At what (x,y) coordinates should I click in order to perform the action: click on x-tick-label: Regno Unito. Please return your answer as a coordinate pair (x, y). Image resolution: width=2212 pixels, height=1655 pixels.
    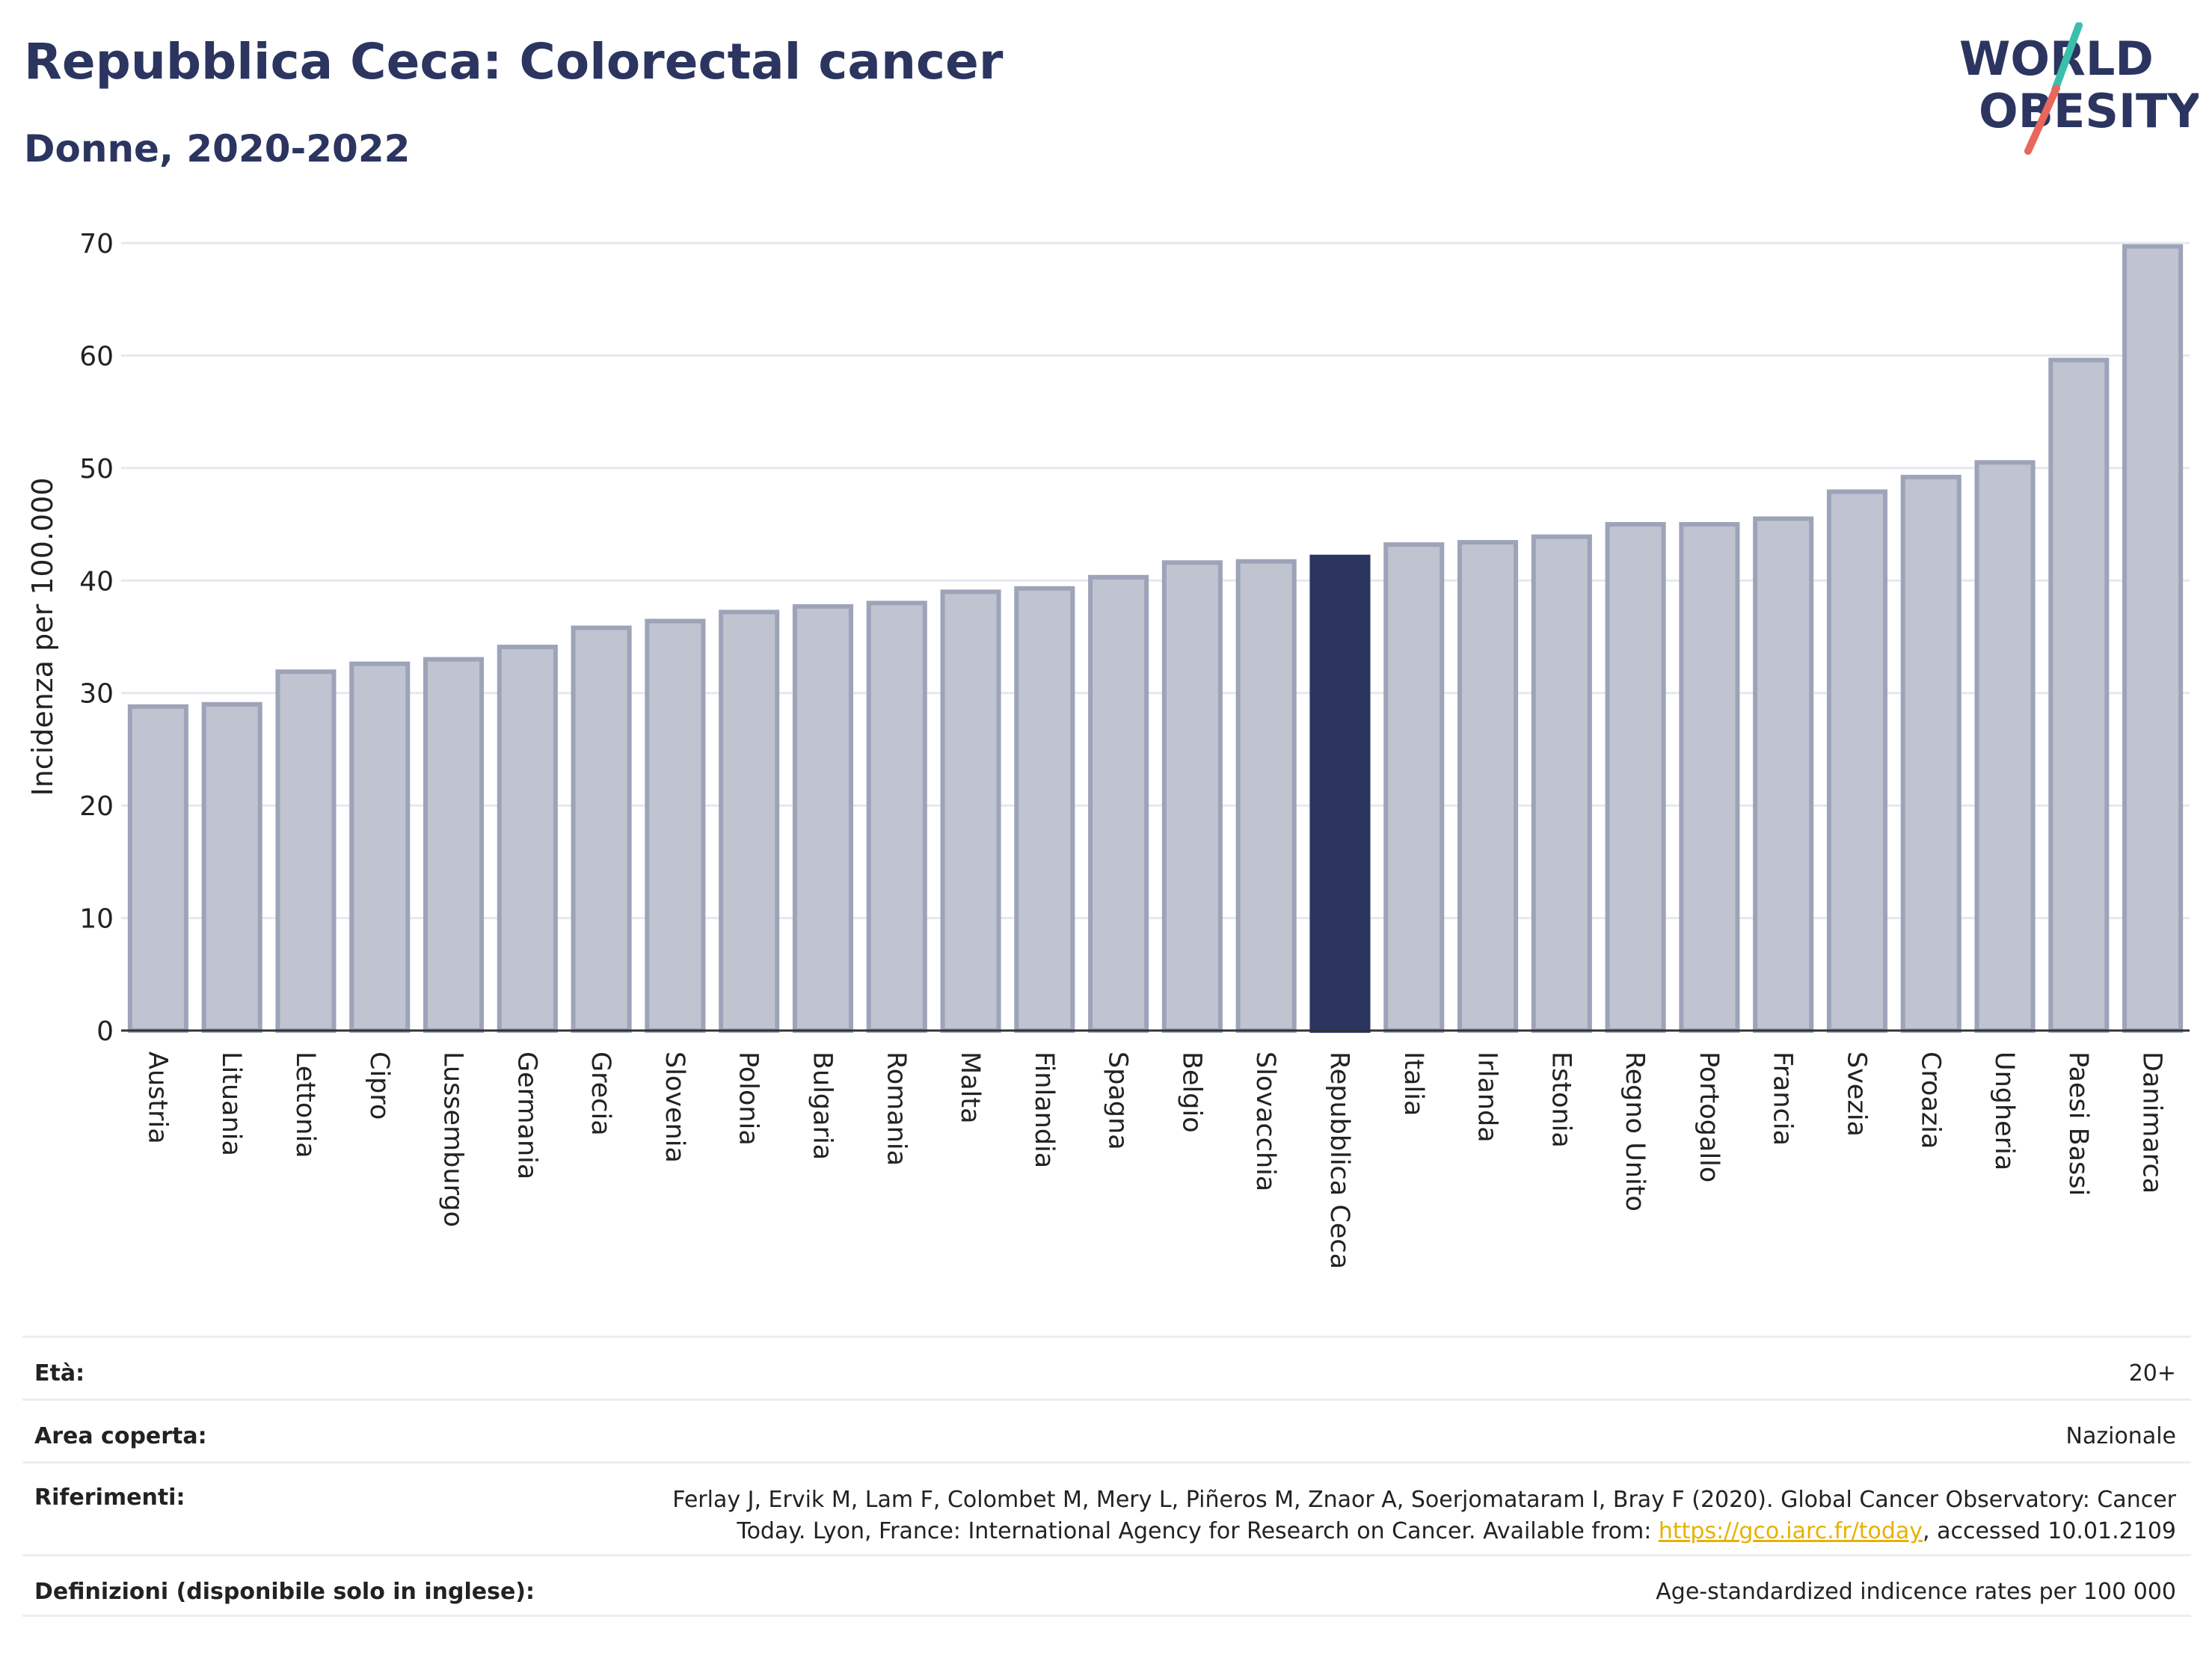
    Looking at the image, I should click on (1635, 1131).